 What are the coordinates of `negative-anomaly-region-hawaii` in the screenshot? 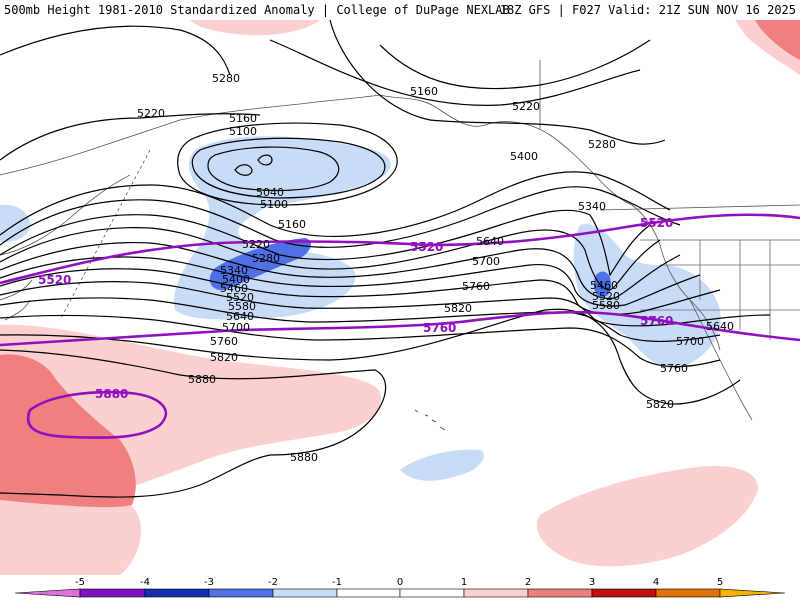 It's located at (442, 465).